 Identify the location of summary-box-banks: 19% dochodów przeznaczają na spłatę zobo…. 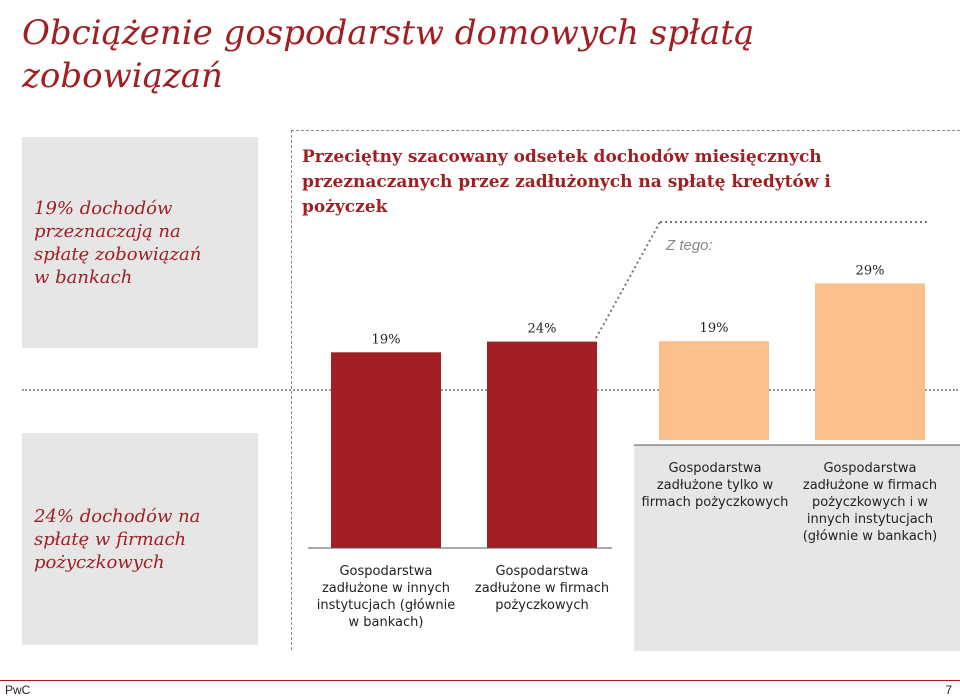
(140, 242).